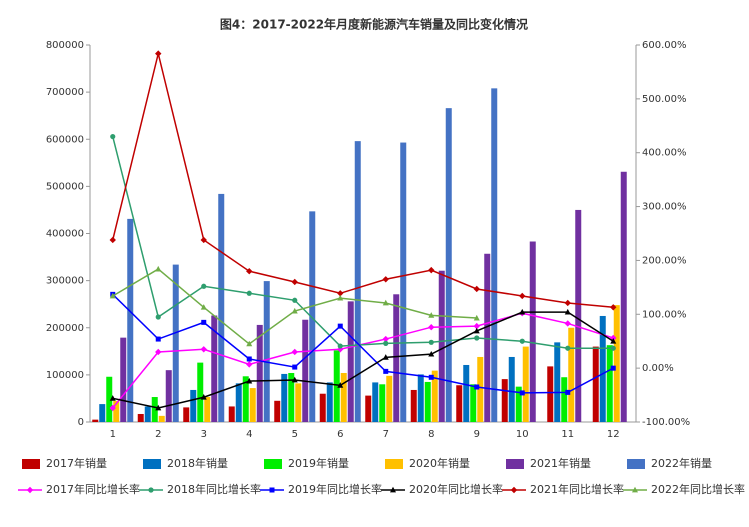  I want to click on line, so click(363, 360).